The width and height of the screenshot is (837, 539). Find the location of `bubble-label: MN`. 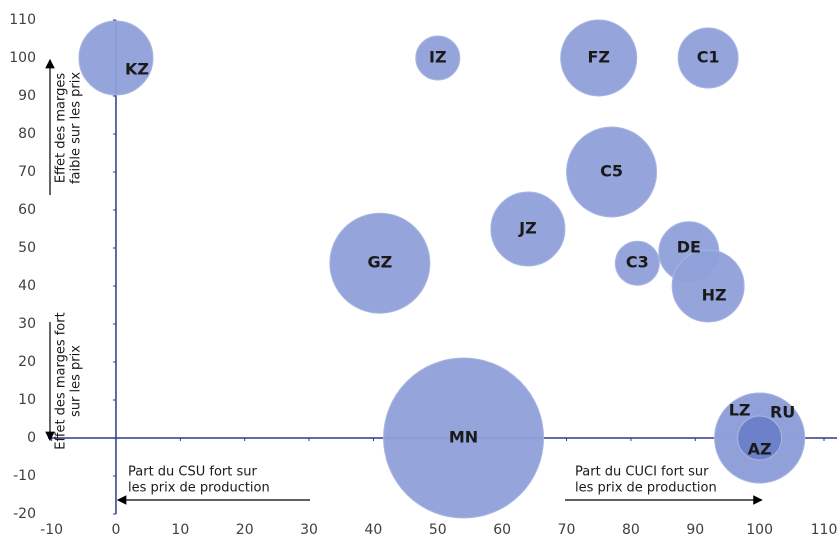

bubble-label: MN is located at coordinates (463, 437).